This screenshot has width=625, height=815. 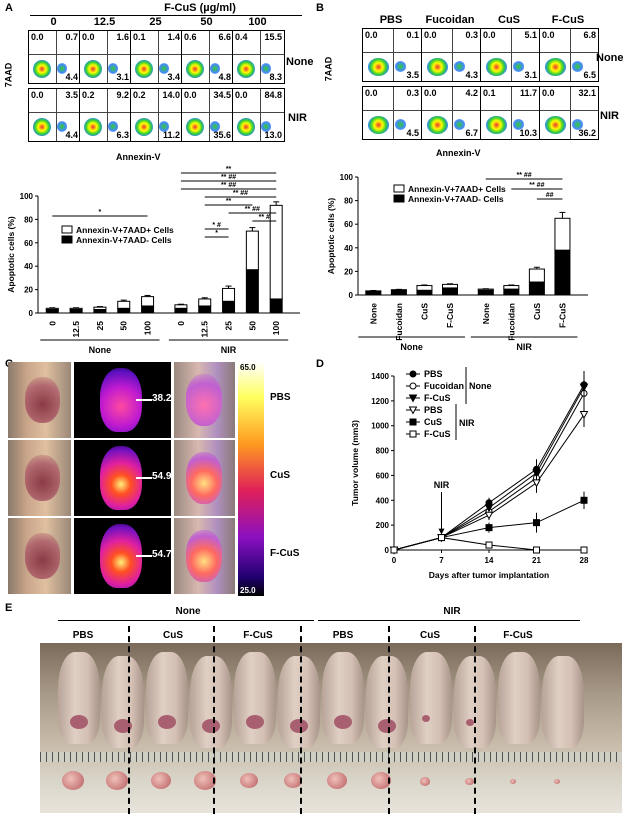 I want to click on x-tick-label-6: 12.5, so click(x=205, y=329).